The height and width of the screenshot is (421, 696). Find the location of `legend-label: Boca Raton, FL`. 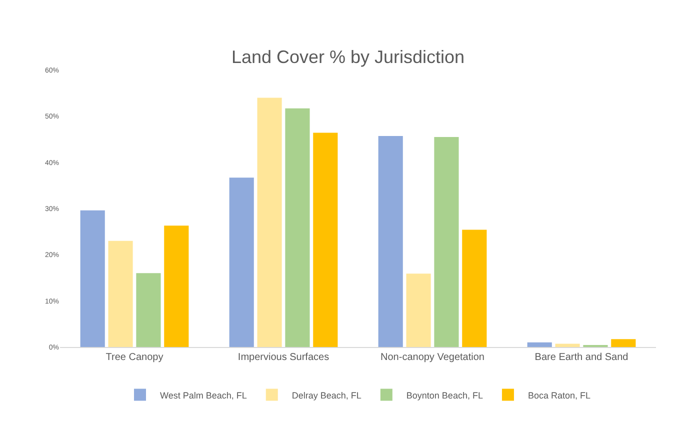

legend-label: Boca Raton, FL is located at coordinates (559, 395).